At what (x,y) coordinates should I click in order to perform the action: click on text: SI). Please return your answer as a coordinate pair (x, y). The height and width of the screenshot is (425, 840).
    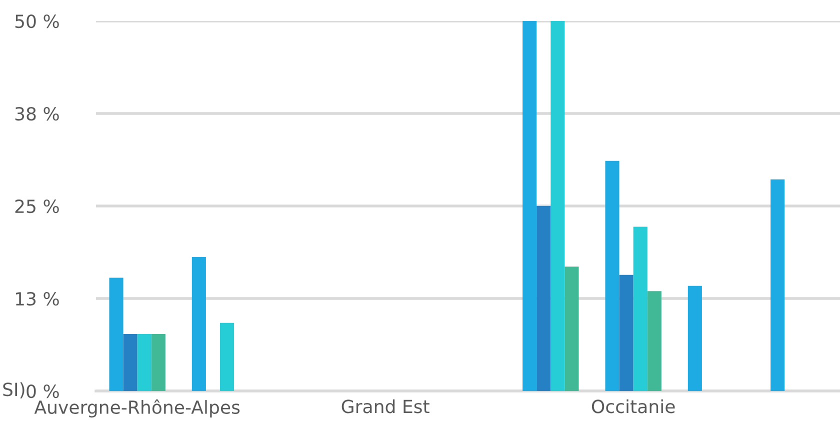
    Looking at the image, I should click on (13, 390).